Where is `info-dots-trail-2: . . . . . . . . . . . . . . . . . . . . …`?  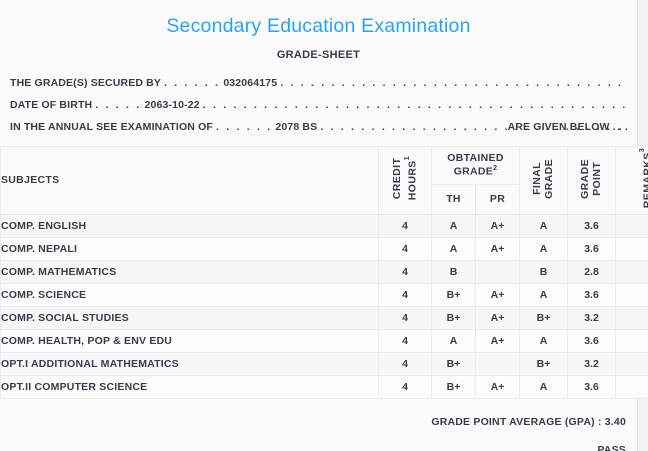 info-dots-trail-2: . . . . . . . . . . . . . . . . . . . . … is located at coordinates (474, 126).